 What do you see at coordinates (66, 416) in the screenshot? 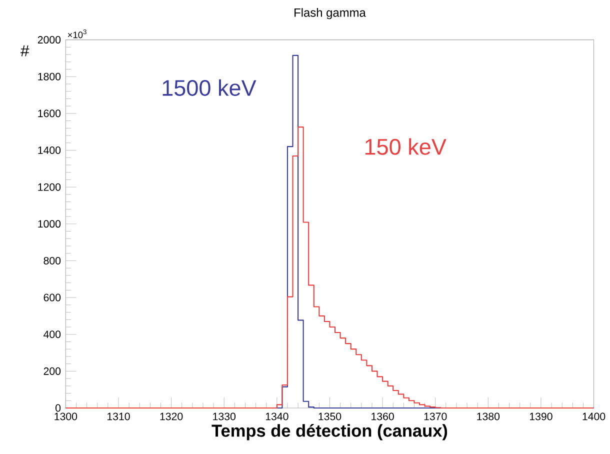
I see `x-tick-label: 1300` at bounding box center [66, 416].